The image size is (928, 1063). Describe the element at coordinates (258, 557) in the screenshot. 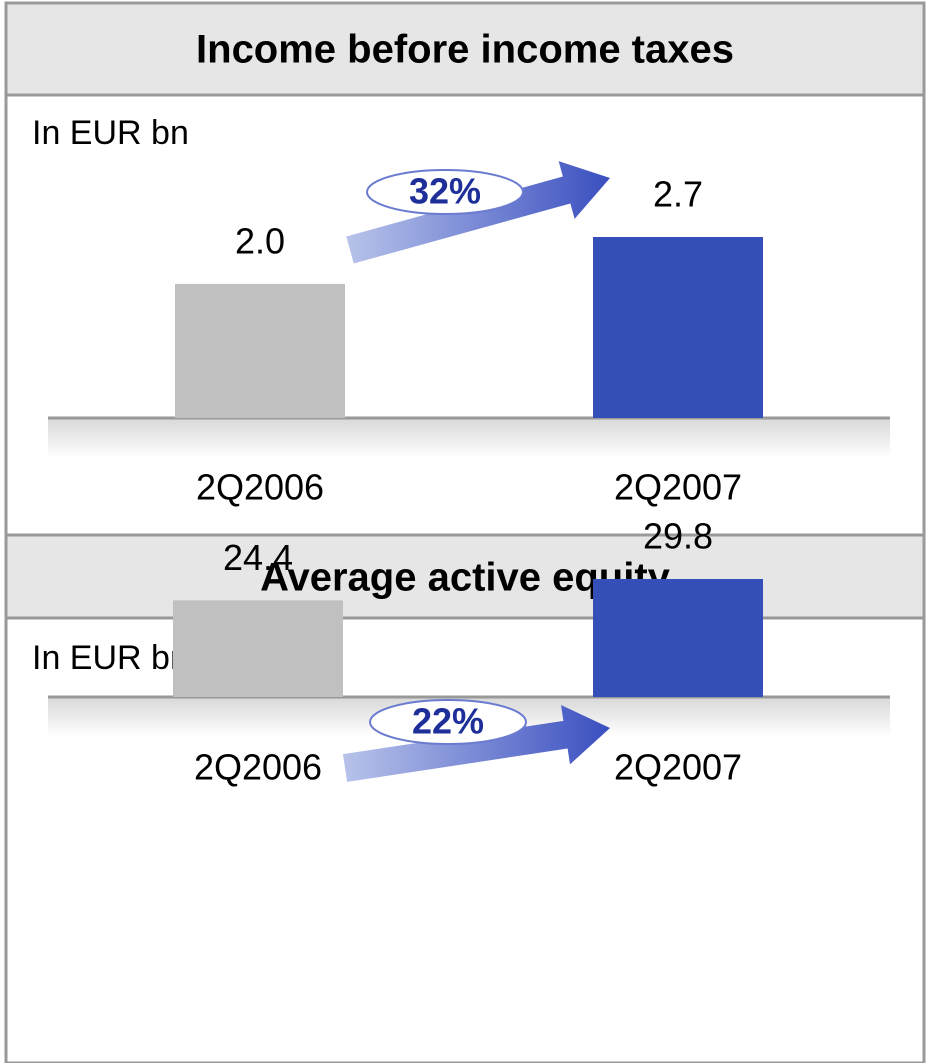

I see `value-label: 24.4` at that location.